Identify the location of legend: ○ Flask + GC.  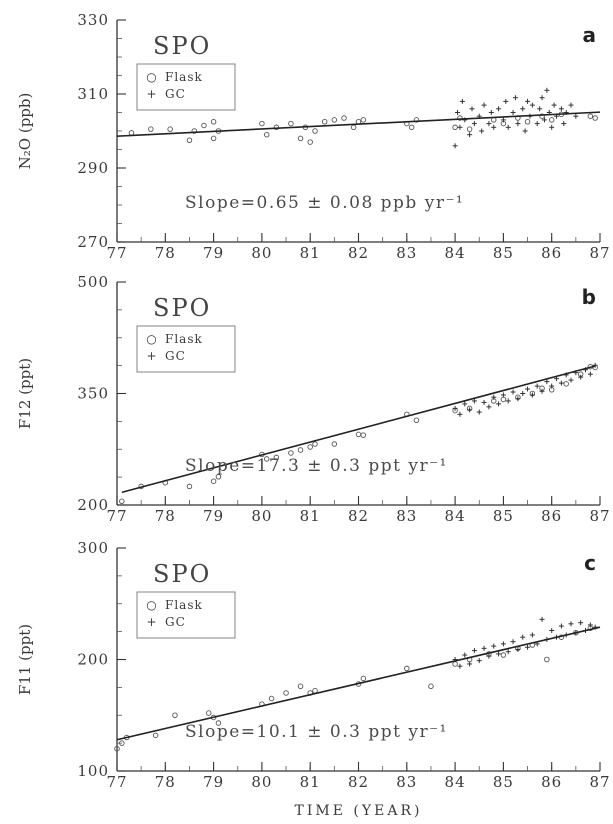
(186, 87).